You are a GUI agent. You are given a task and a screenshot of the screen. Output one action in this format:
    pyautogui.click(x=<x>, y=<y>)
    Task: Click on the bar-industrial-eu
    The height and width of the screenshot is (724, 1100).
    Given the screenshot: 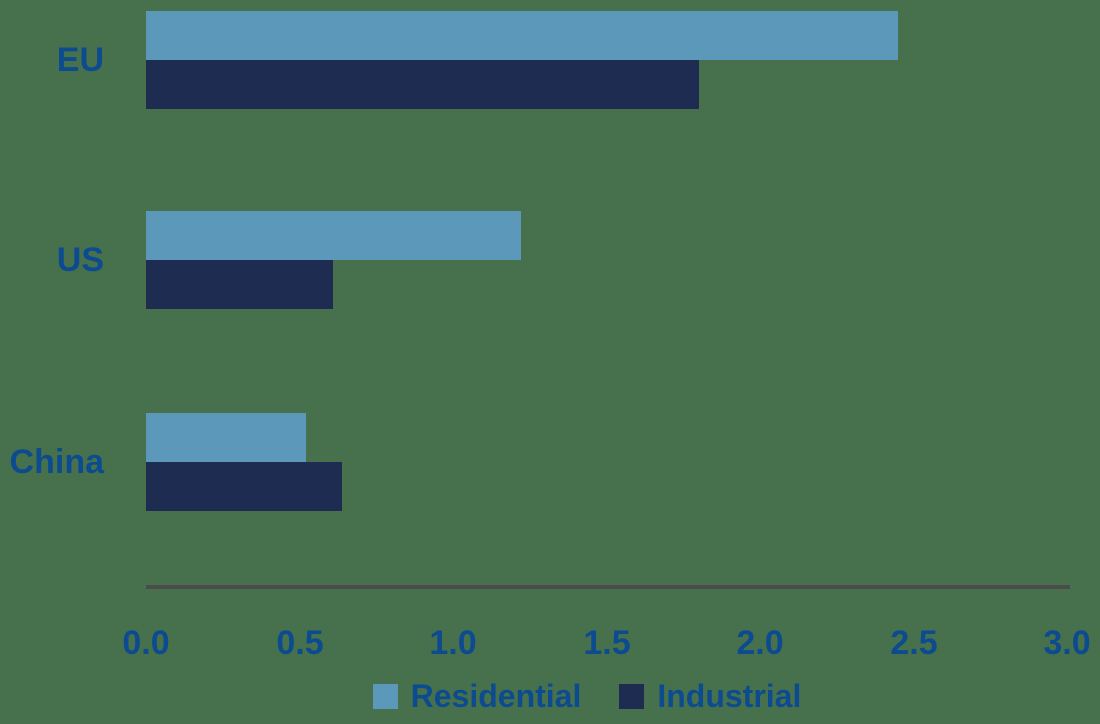 What is the action you would take?
    pyautogui.click(x=422, y=84)
    